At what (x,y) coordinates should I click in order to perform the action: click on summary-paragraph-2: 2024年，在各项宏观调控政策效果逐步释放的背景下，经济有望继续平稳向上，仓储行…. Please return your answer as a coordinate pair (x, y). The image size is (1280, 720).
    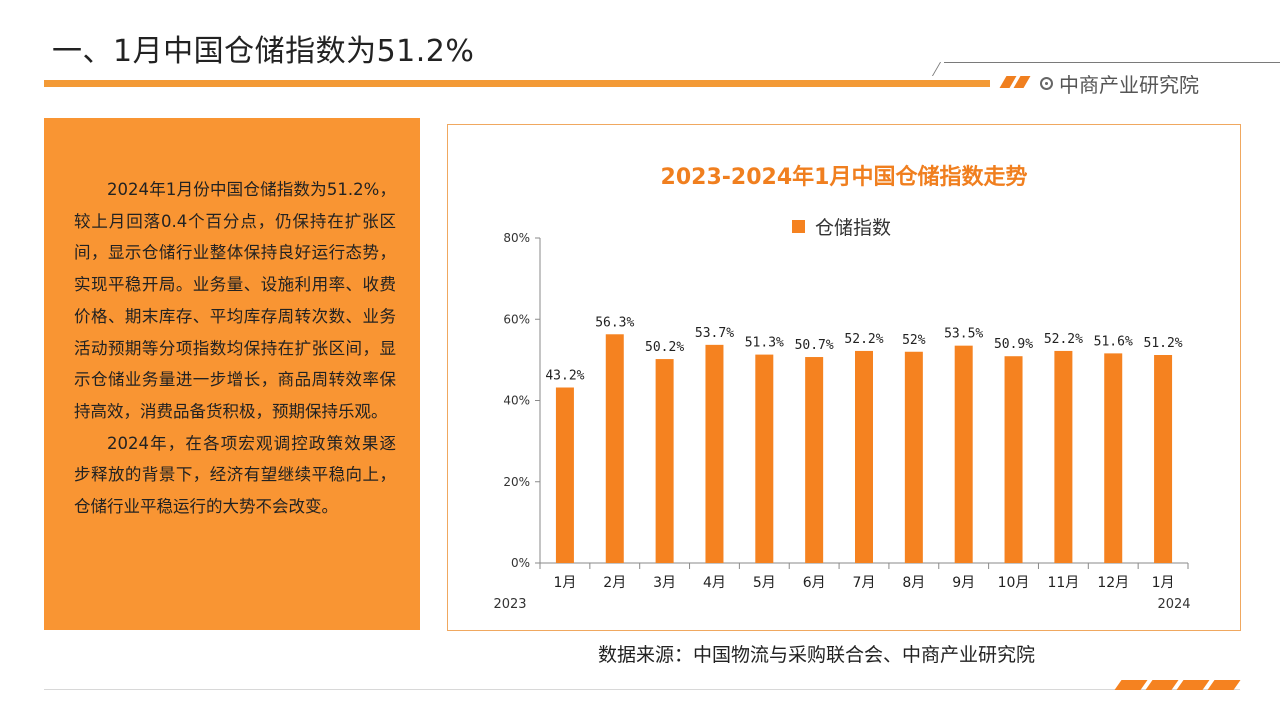
    Looking at the image, I should click on (235, 475).